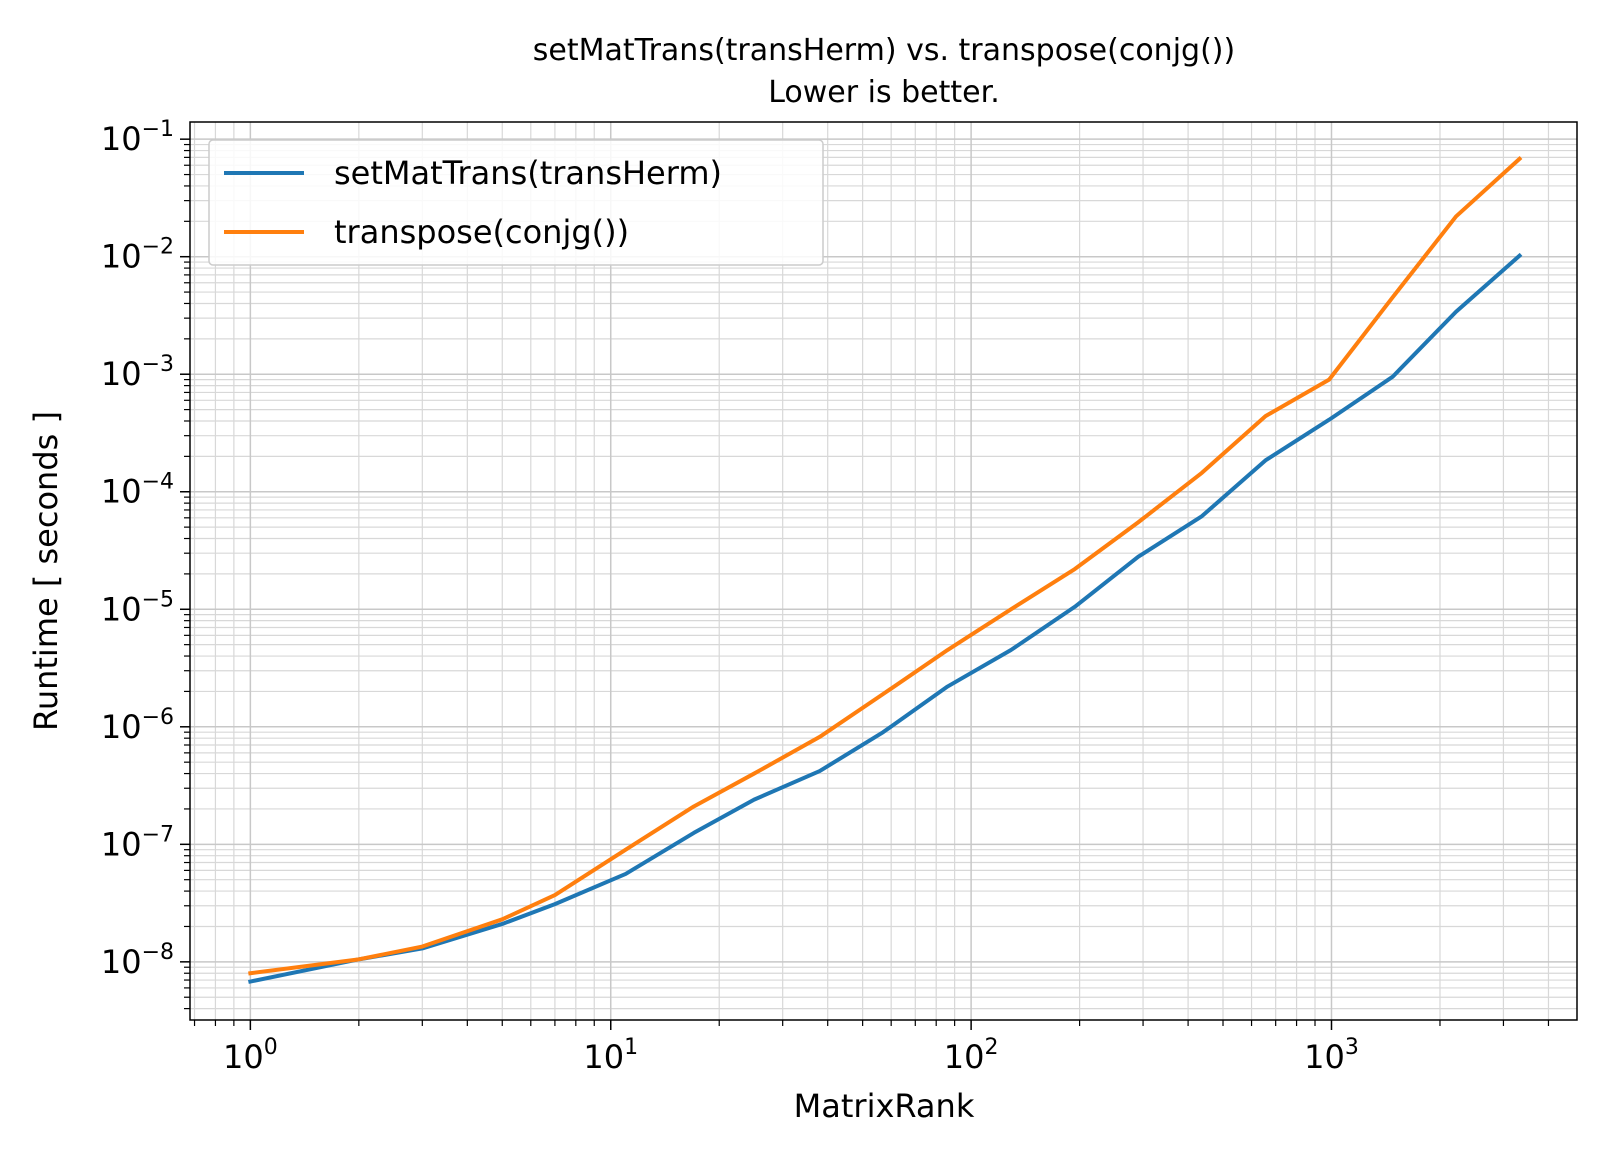  What do you see at coordinates (137, 255) in the screenshot?
I see `y-tick-label: 10⁻²` at bounding box center [137, 255].